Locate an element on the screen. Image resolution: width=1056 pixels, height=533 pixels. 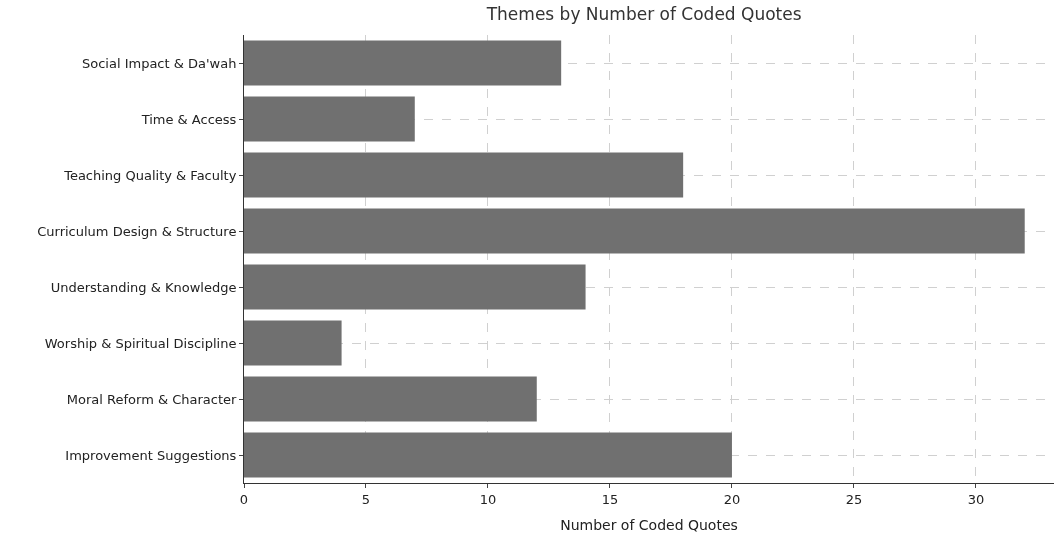
x-tick-label: 0 is located at coordinates (244, 499).